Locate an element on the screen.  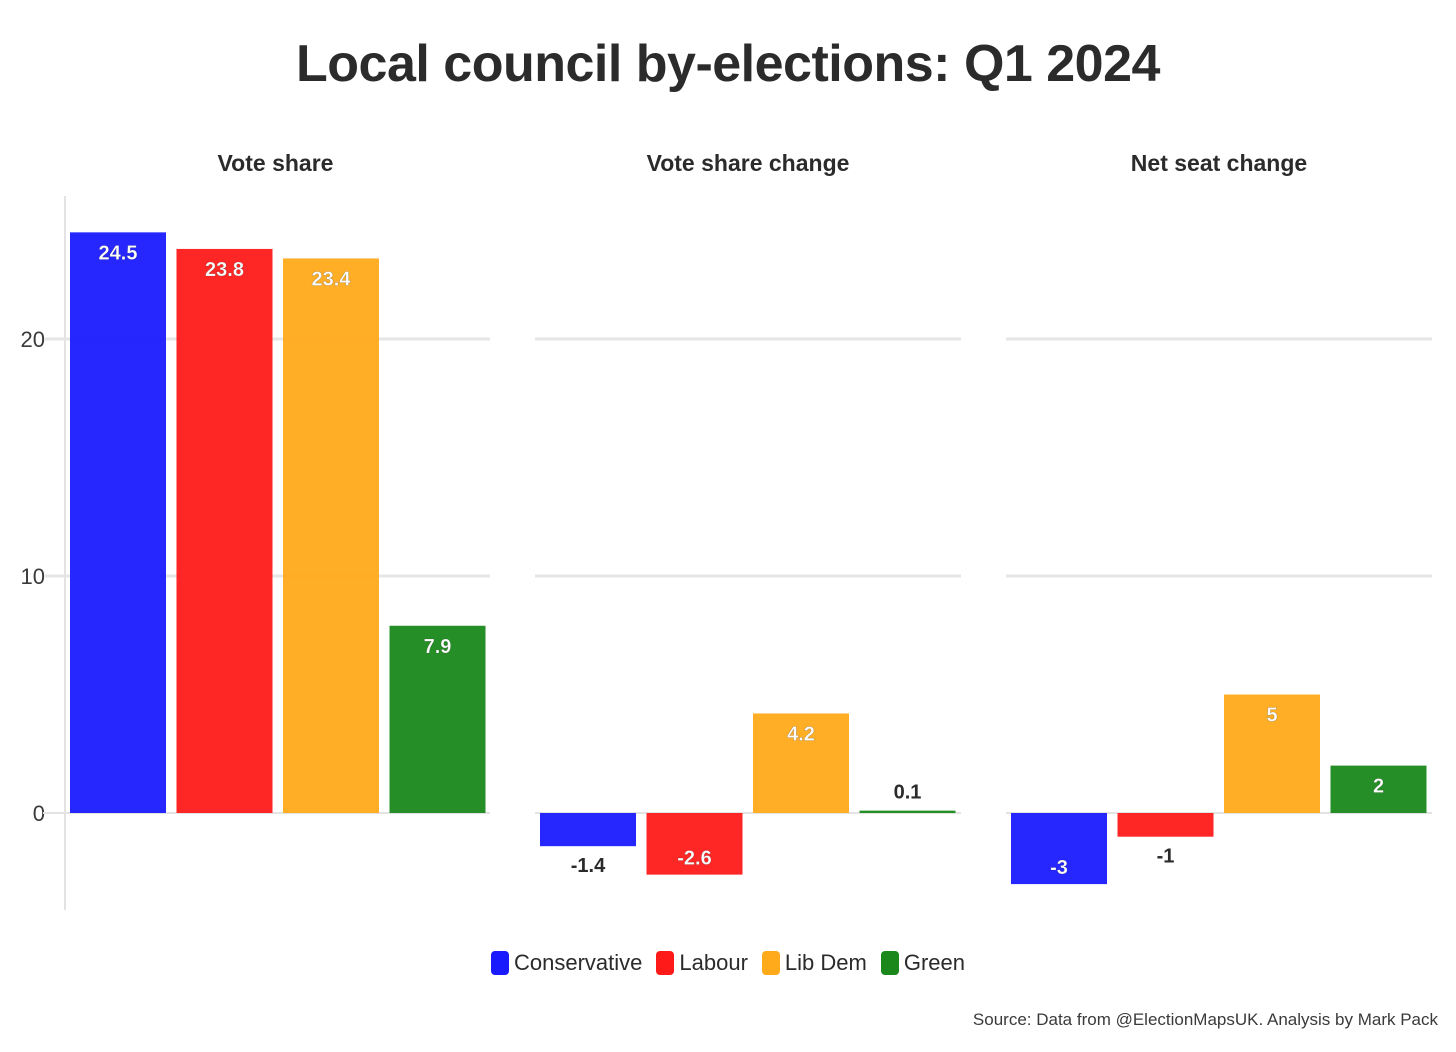
panel-title-vote-share-change: Vote share change is located at coordinates (748, 163).